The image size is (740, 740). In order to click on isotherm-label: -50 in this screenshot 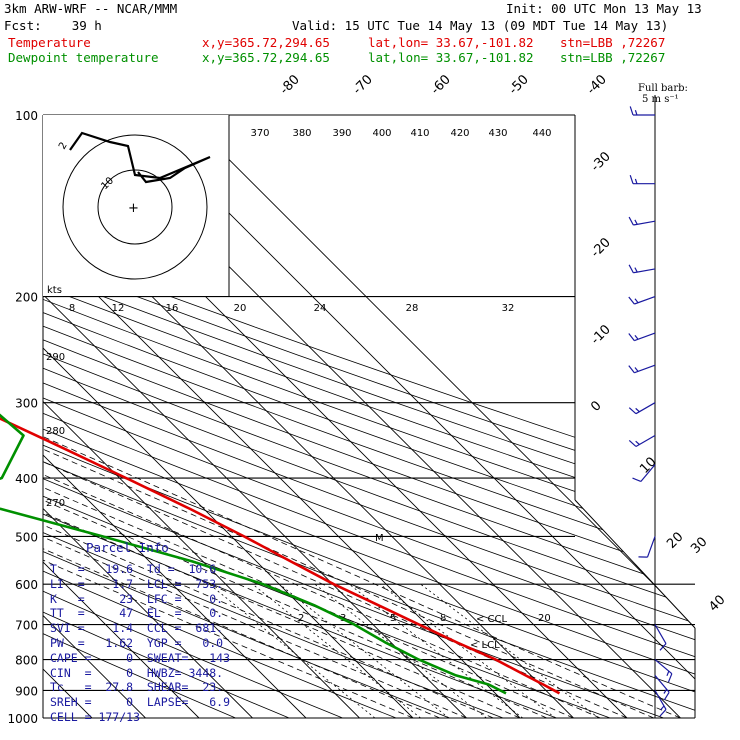, I will do `click(519, 85)`.